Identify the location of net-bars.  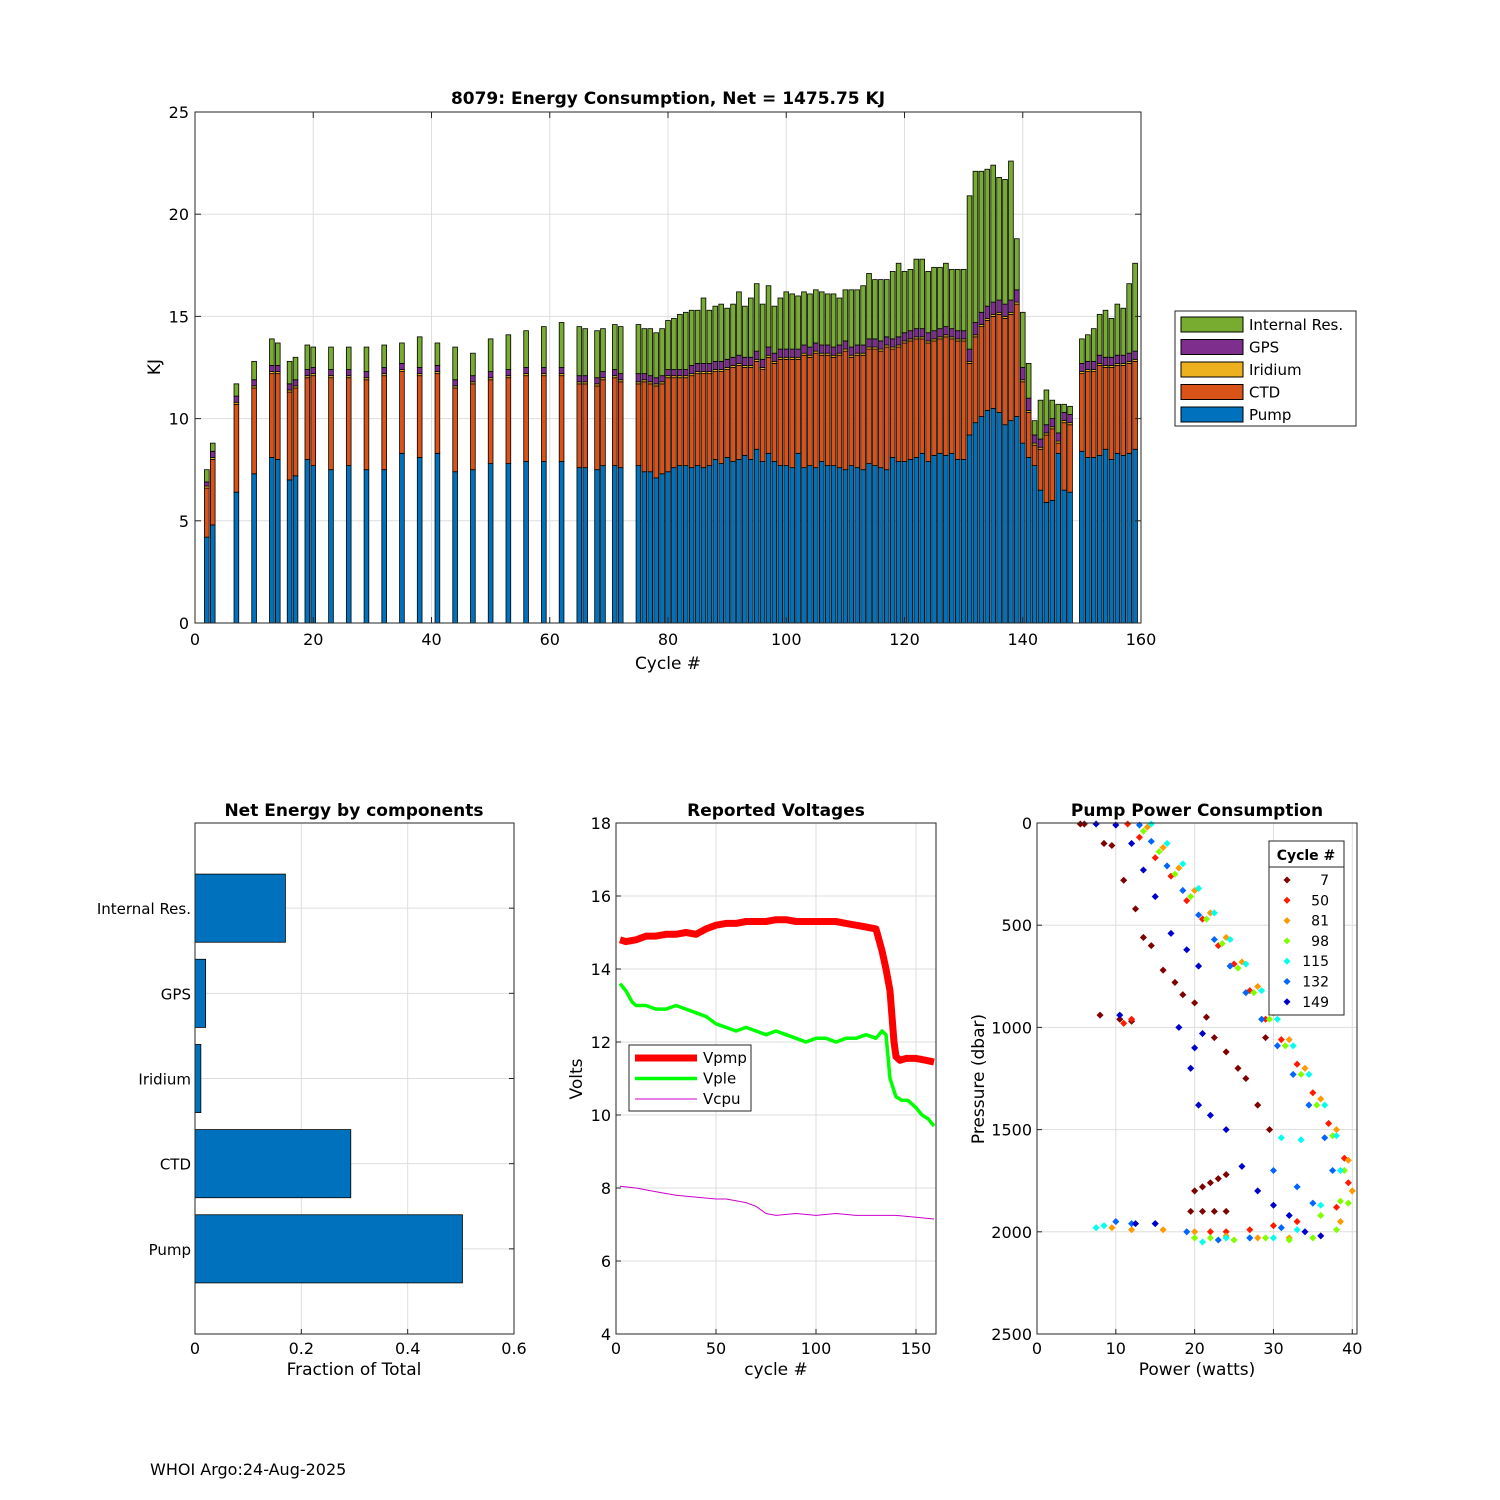
(328, 1078).